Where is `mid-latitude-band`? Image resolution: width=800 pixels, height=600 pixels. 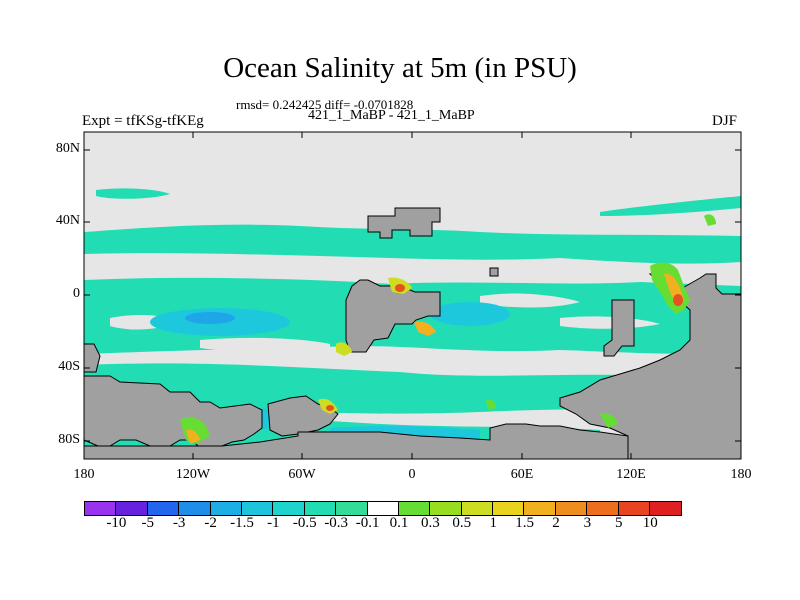 mid-latitude-band is located at coordinates (412, 244).